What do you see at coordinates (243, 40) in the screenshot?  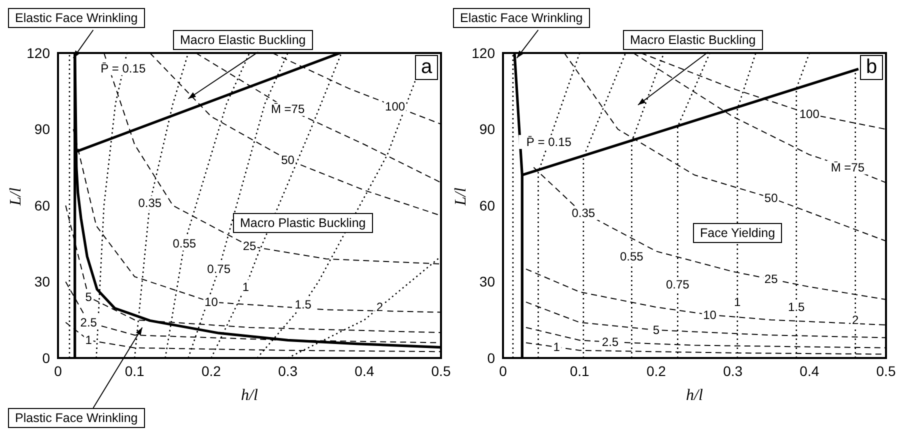 I see `annotation: Macro Elastic Buckling` at bounding box center [243, 40].